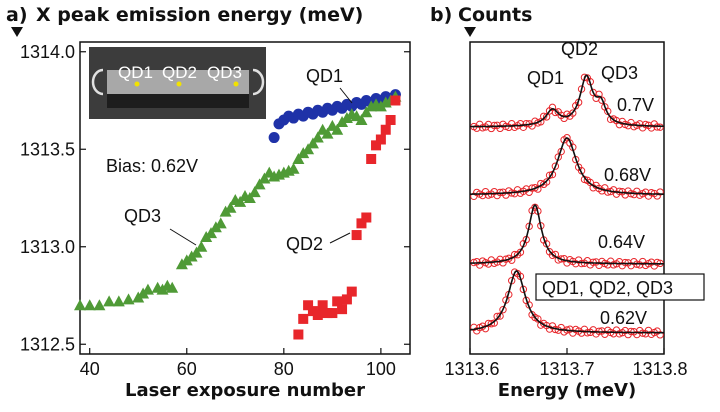  What do you see at coordinates (236, 84) in the screenshot?
I see `inset-dot-qd3` at bounding box center [236, 84].